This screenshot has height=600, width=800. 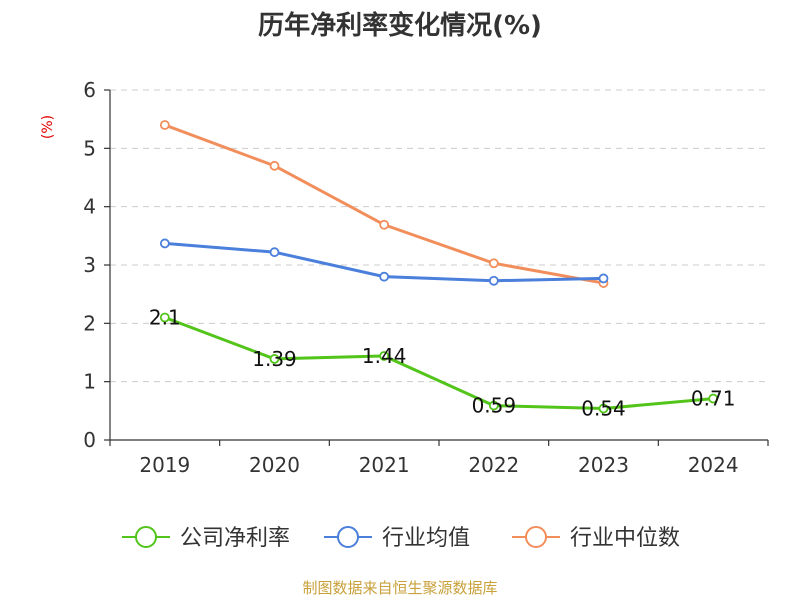 I want to click on x-tick-label: 2019, so click(x=164, y=465).